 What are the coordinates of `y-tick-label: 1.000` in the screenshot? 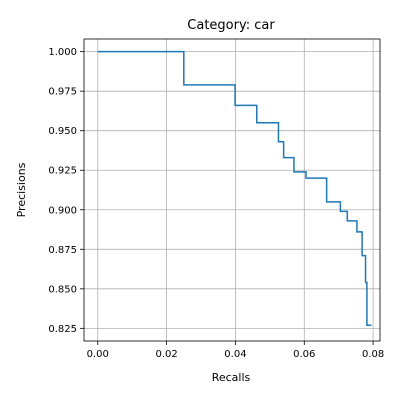 It's located at (62, 52).